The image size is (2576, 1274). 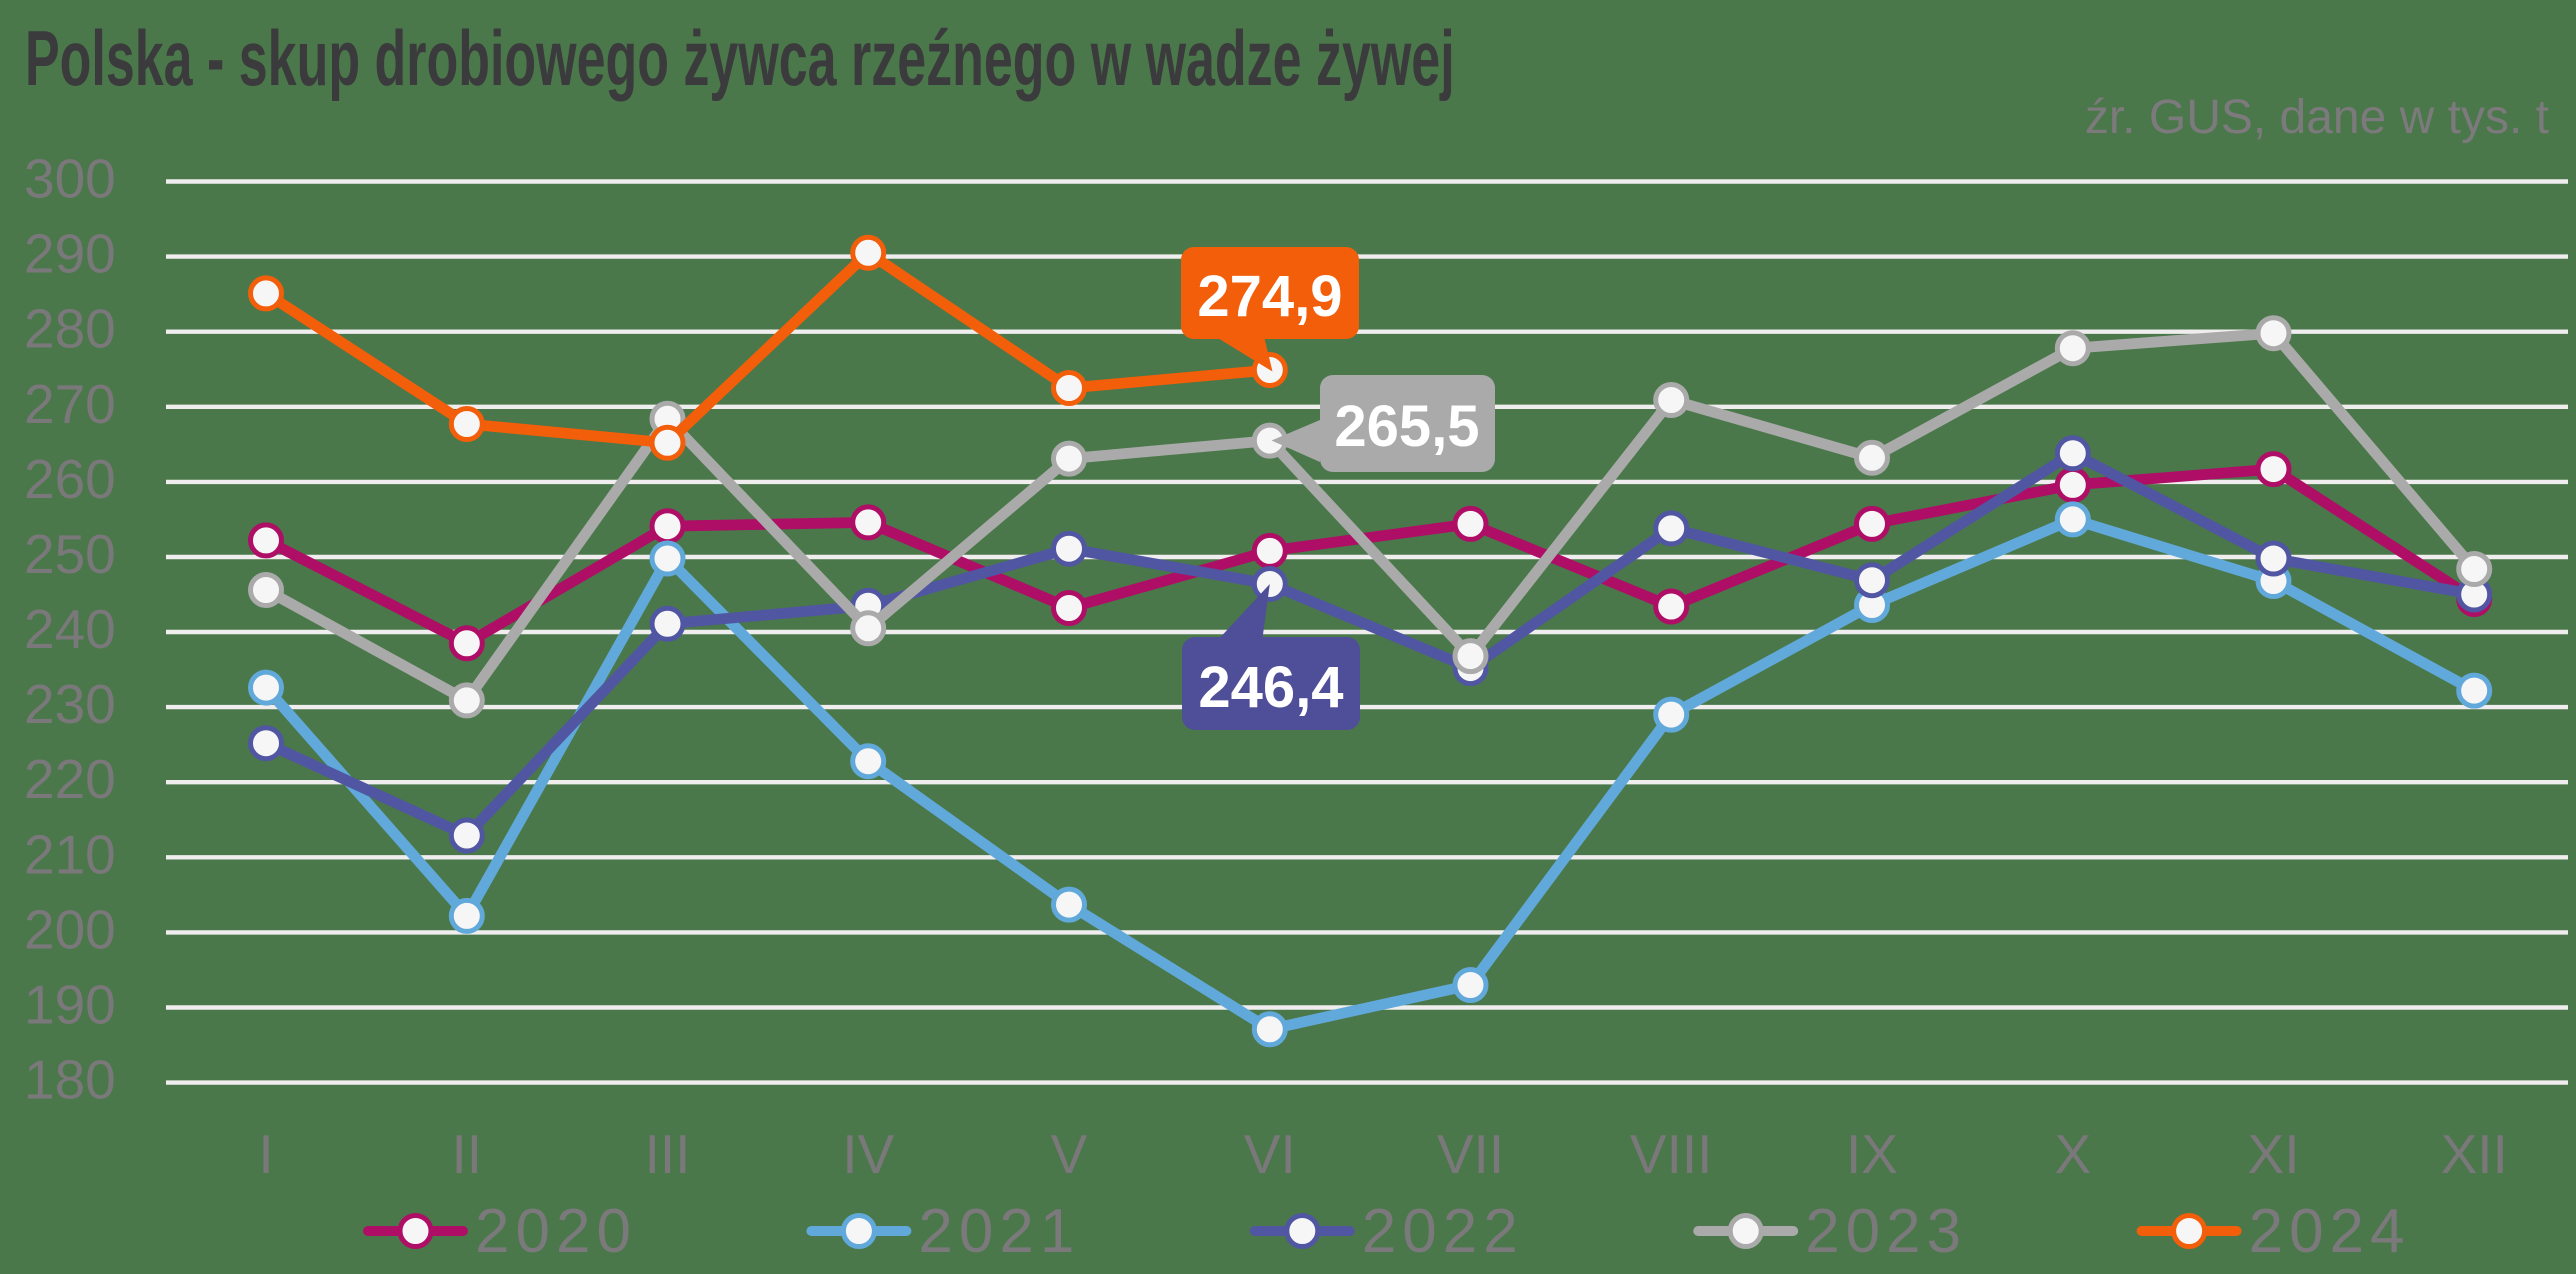 What do you see at coordinates (70, 179) in the screenshot?
I see `svg-text: 300` at bounding box center [70, 179].